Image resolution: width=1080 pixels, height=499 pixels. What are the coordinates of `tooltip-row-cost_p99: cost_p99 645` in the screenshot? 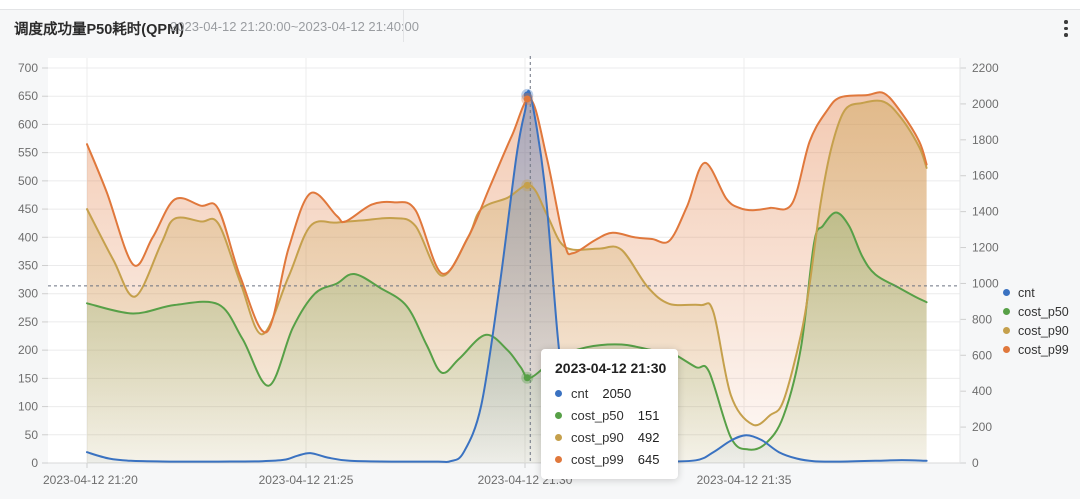 It's located at (609, 459).